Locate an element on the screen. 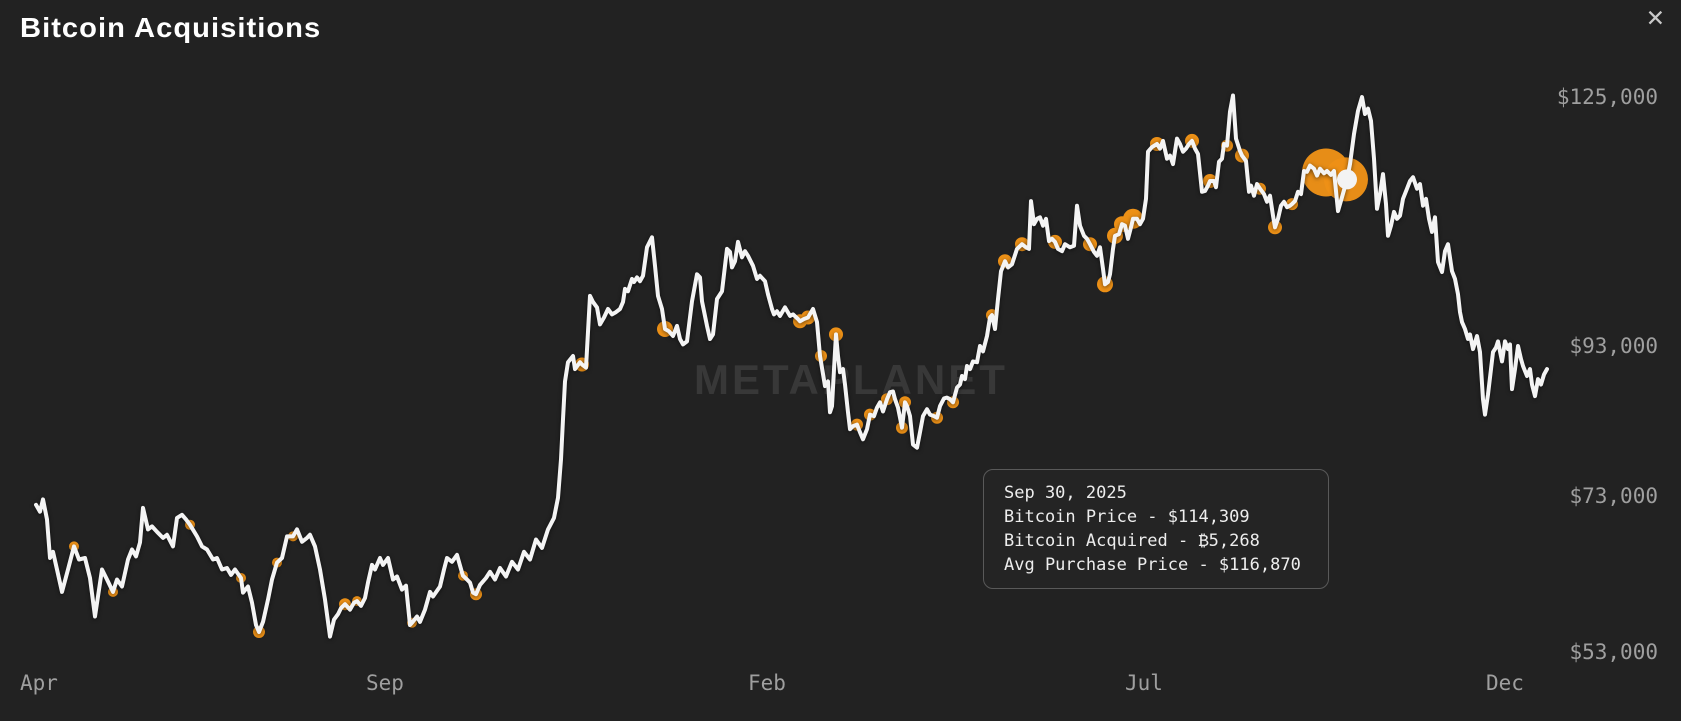 This screenshot has height=721, width=1681. y-axis-label: $73,000 is located at coordinates (1613, 496).